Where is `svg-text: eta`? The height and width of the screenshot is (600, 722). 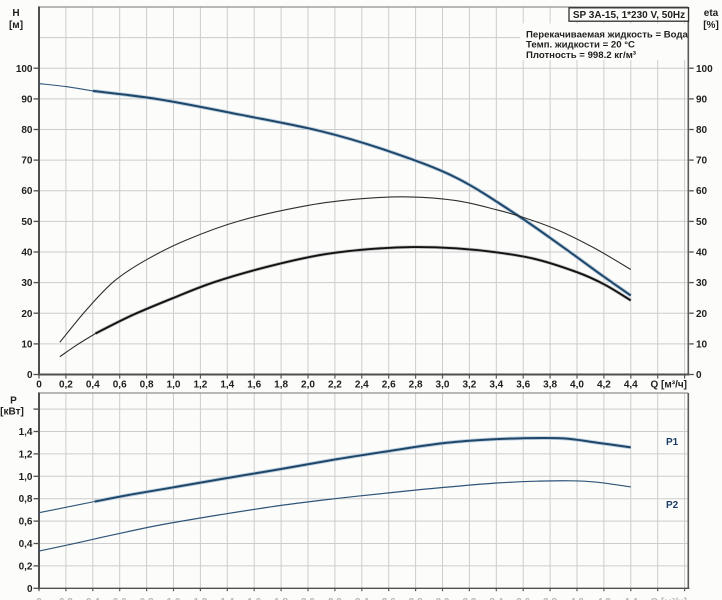
svg-text: eta is located at coordinates (711, 13).